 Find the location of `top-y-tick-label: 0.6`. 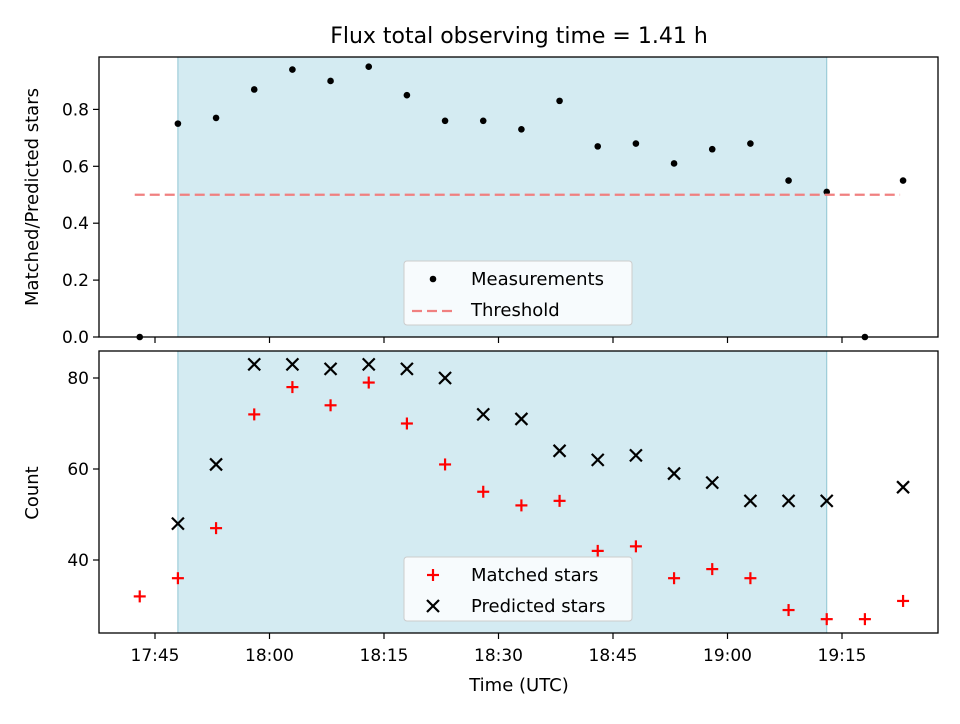

top-y-tick-label: 0.6 is located at coordinates (75, 167).